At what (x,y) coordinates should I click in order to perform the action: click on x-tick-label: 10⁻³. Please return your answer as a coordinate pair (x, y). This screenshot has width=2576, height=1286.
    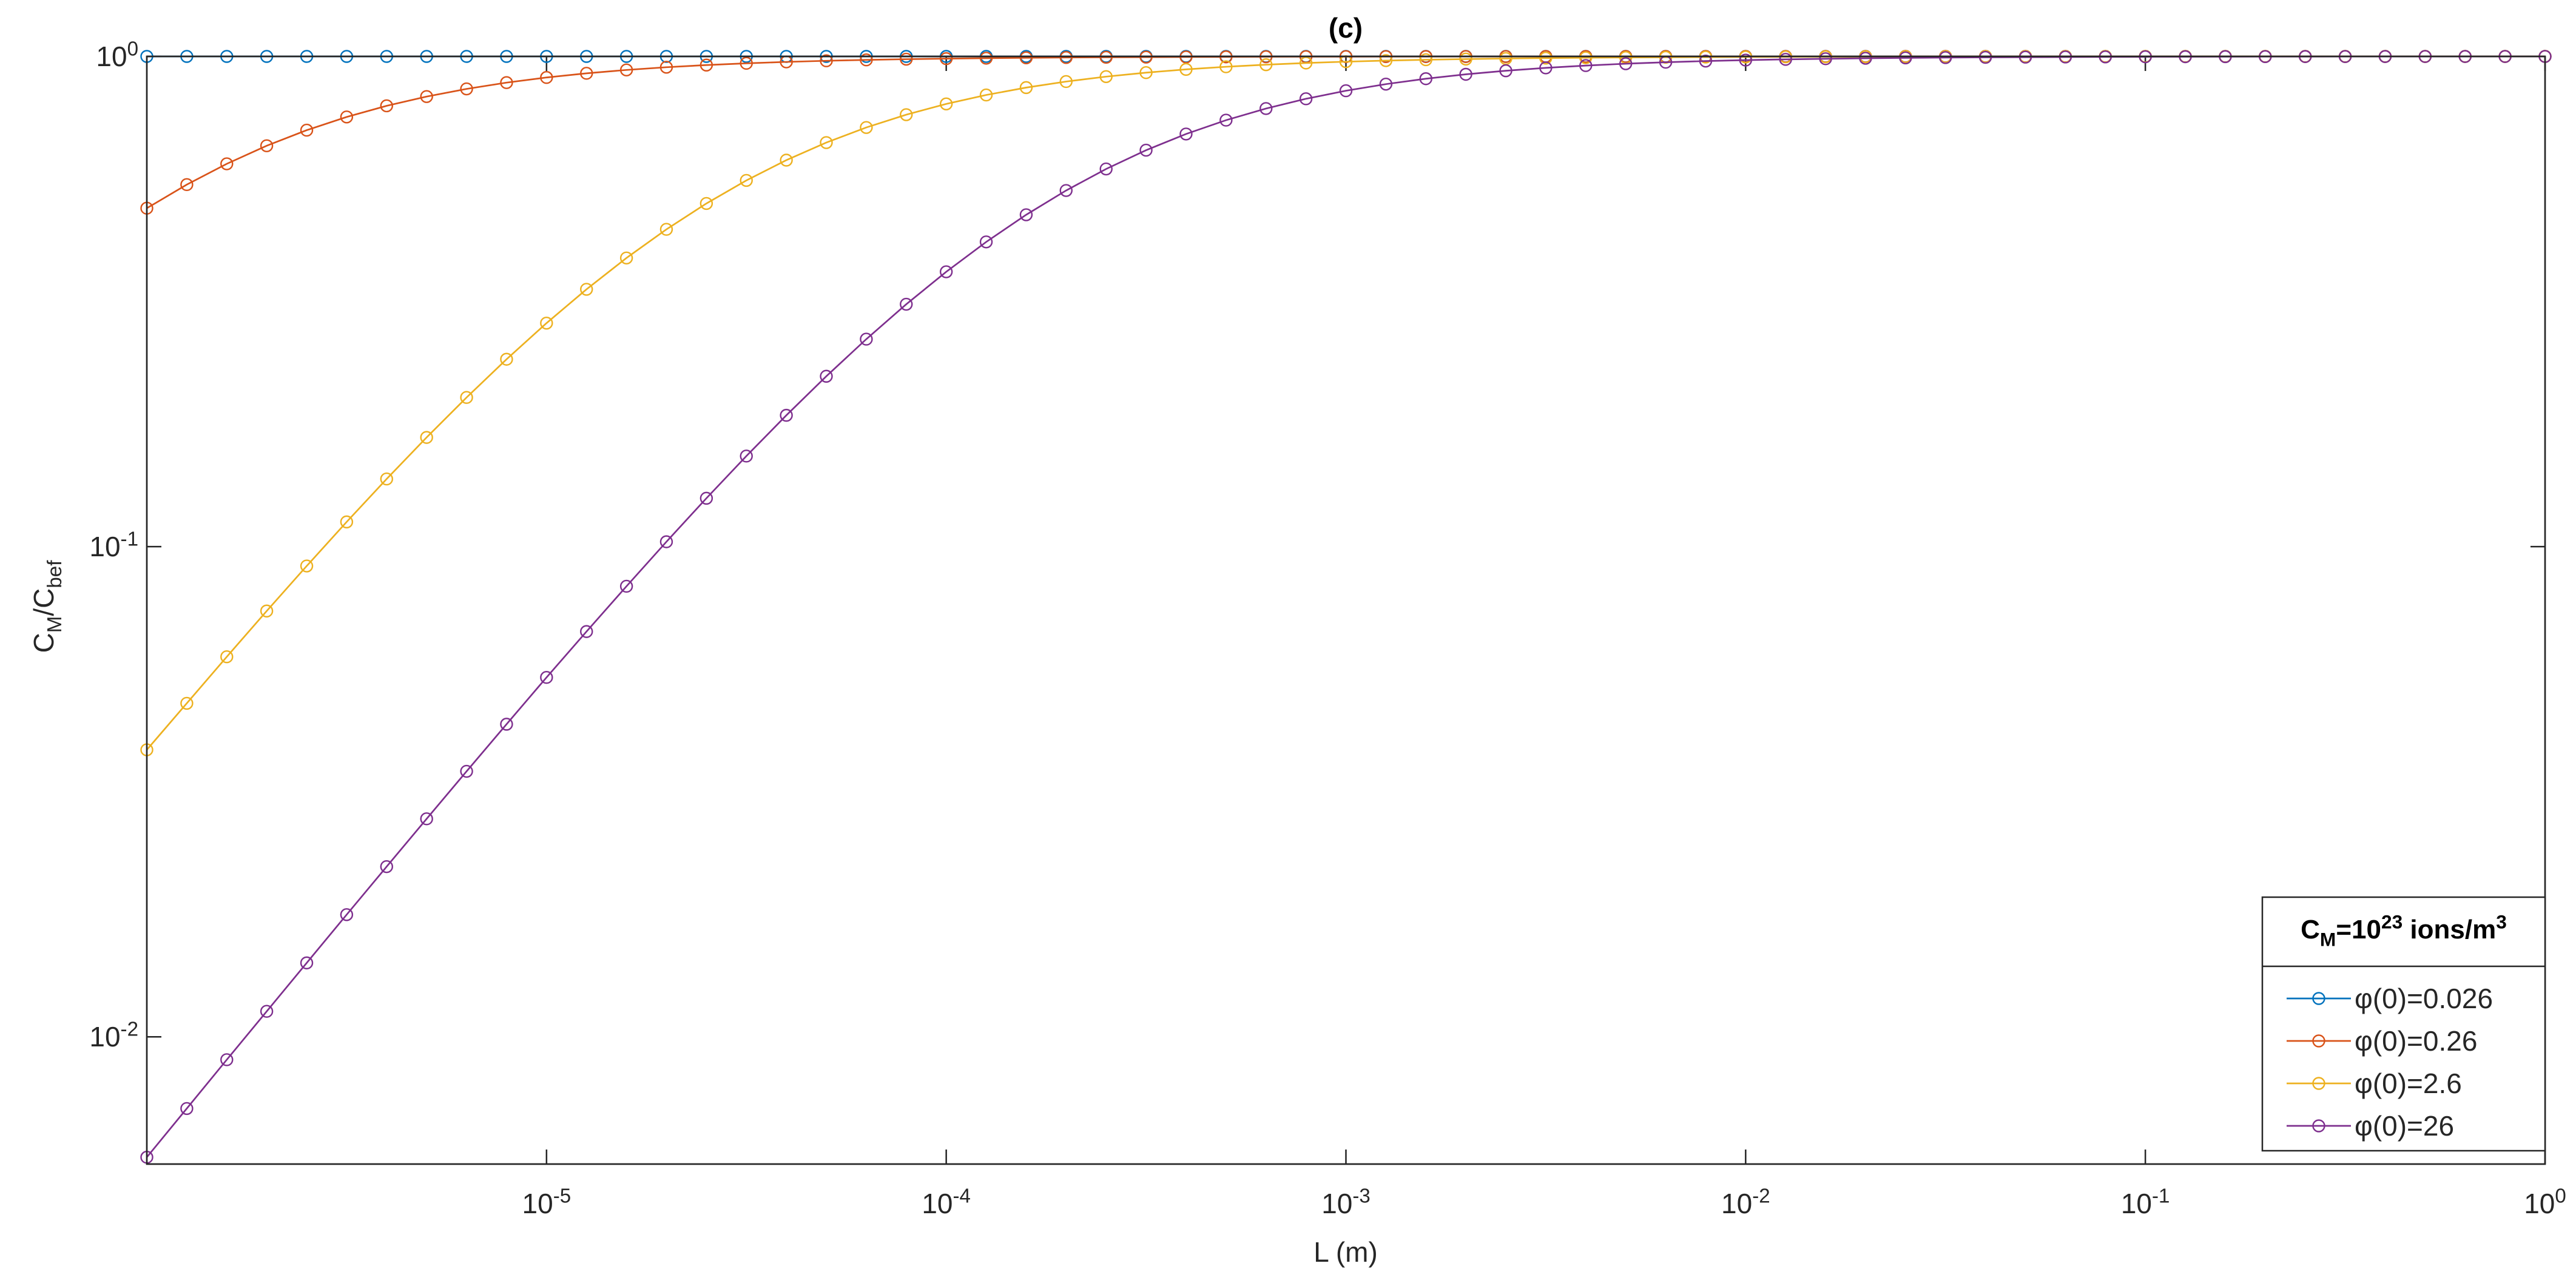
    Looking at the image, I should click on (1346, 1202).